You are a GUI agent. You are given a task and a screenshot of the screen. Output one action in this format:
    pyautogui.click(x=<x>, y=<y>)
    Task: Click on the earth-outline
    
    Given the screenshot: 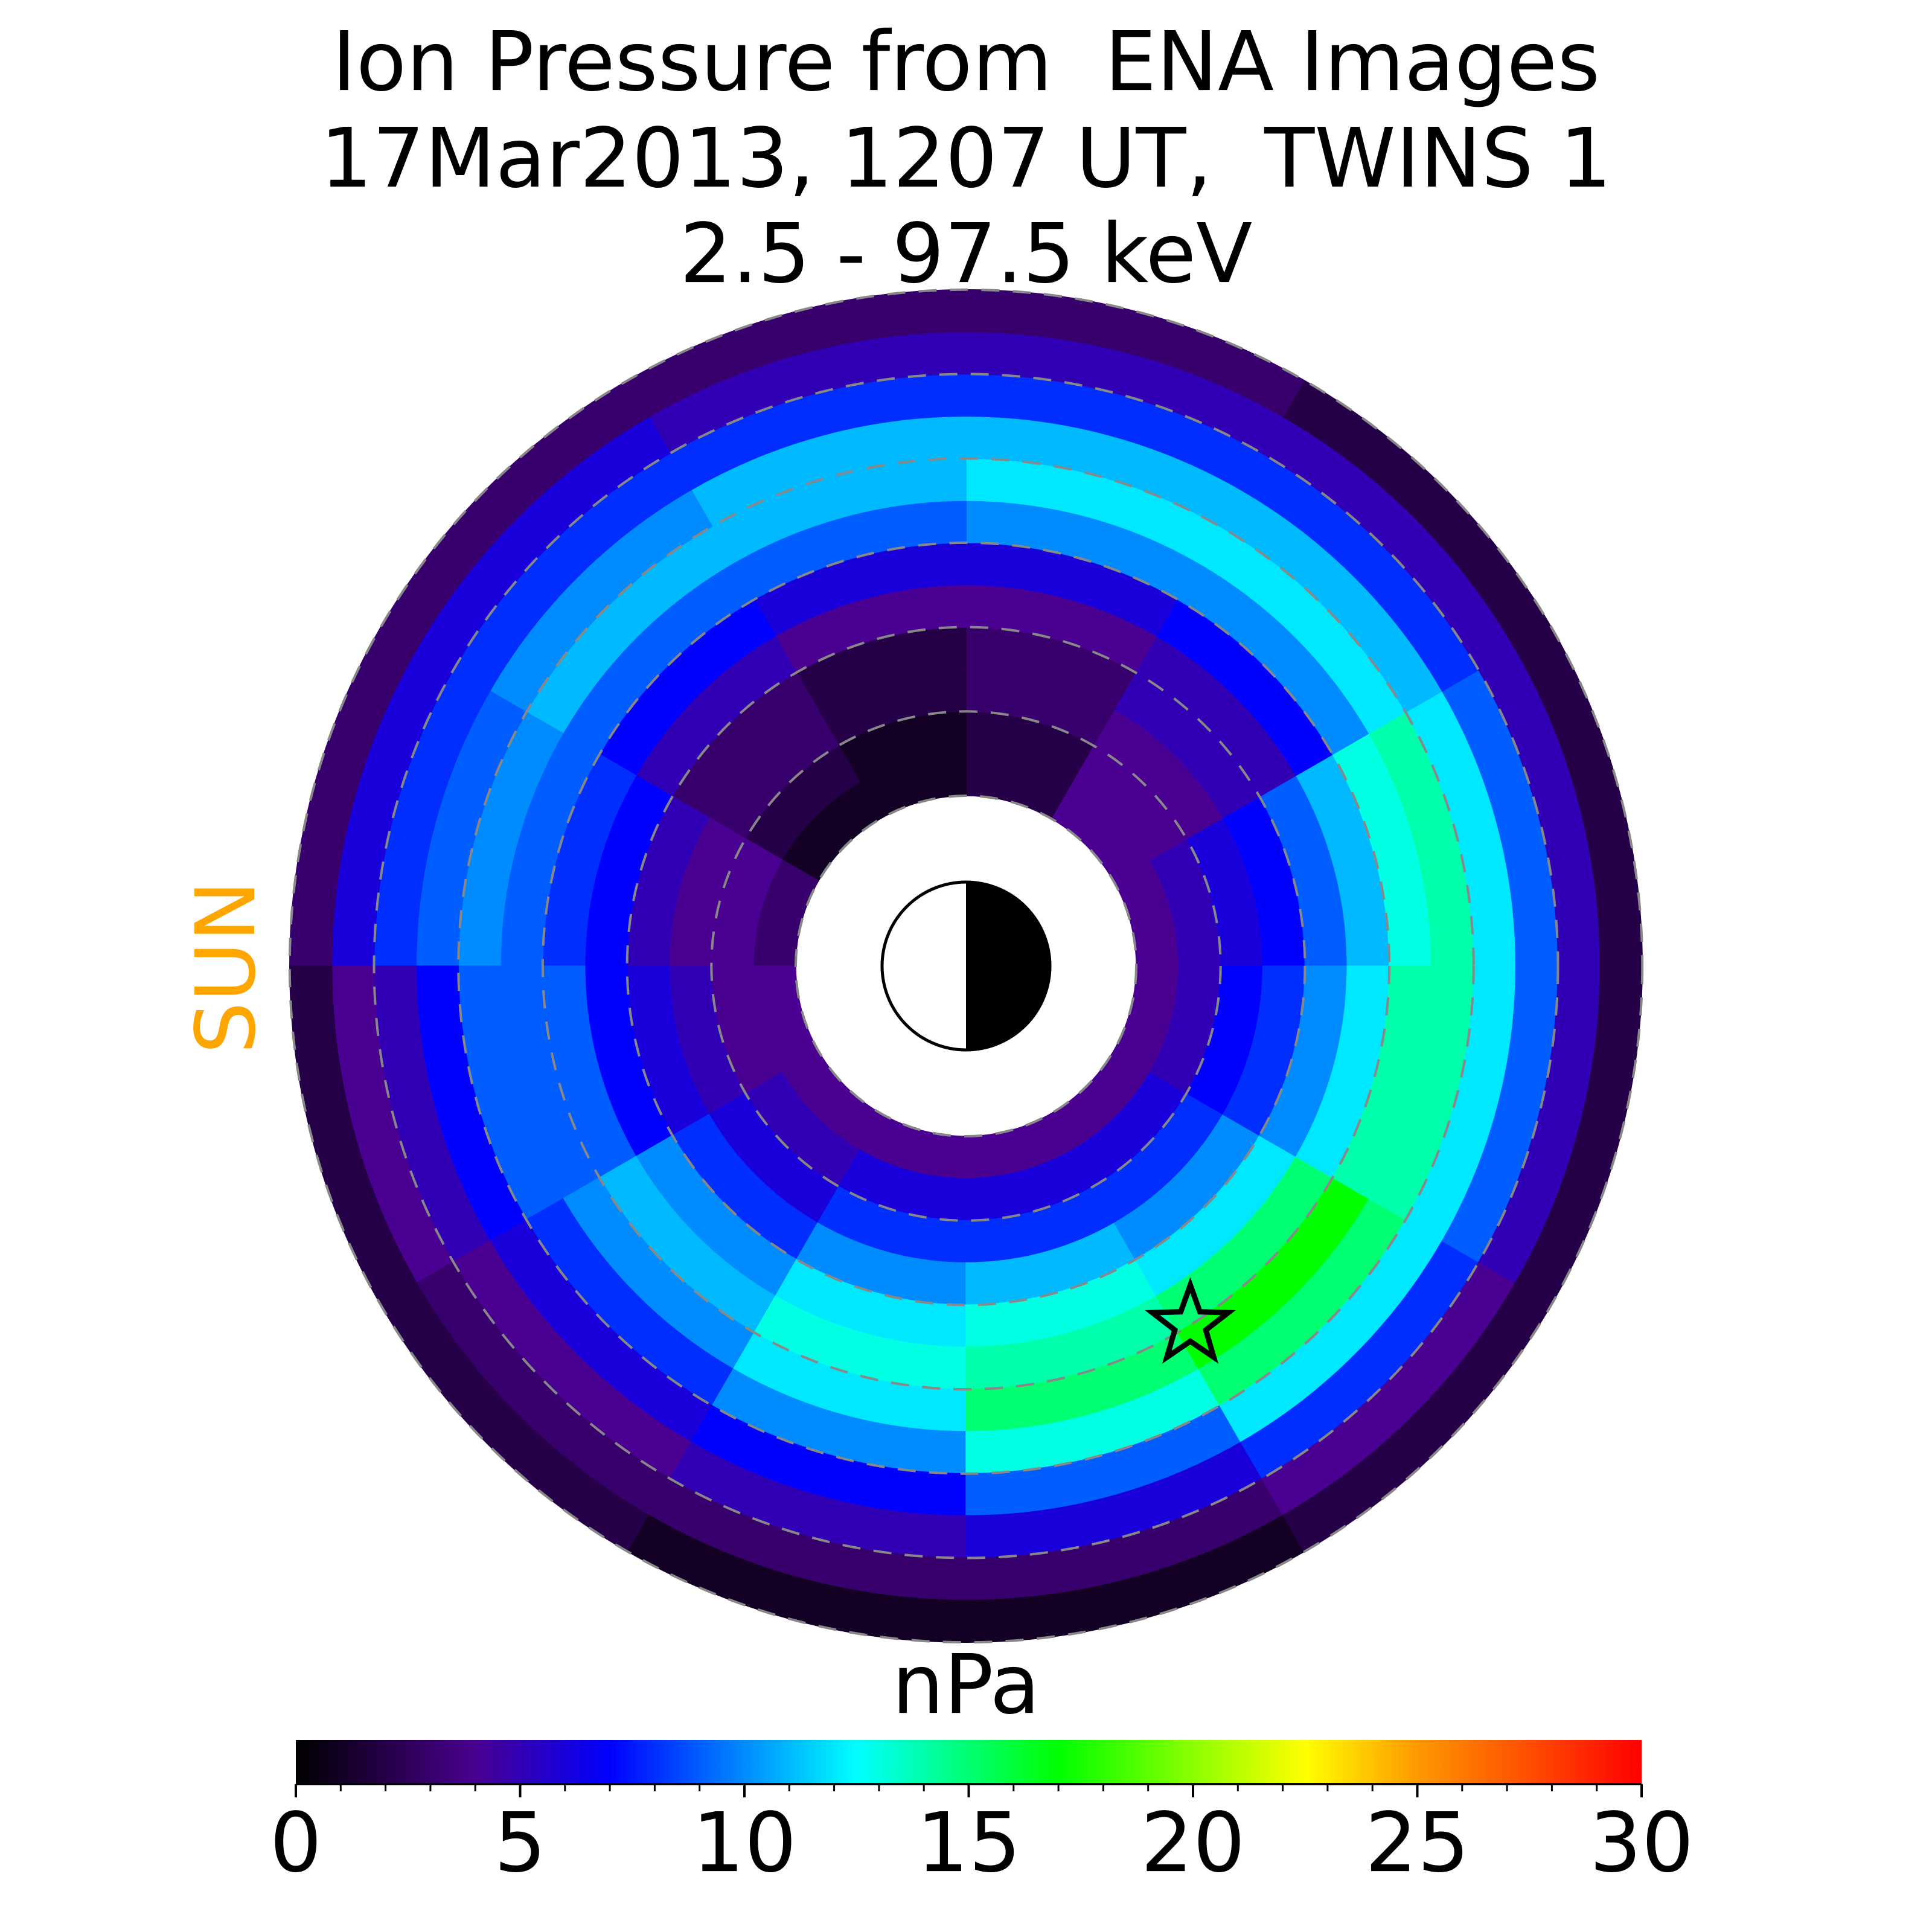 What is the action you would take?
    pyautogui.click(x=966, y=966)
    